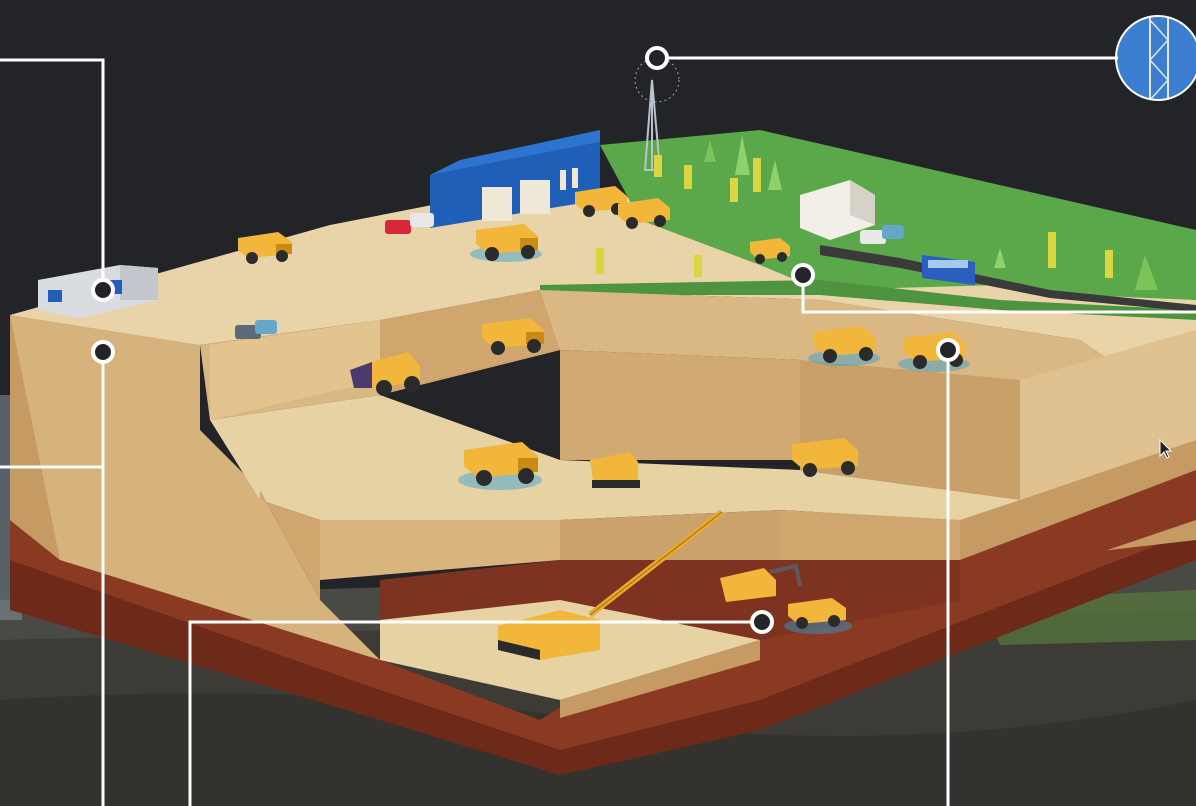  I want to click on control-building-callout, so click(998, 294).